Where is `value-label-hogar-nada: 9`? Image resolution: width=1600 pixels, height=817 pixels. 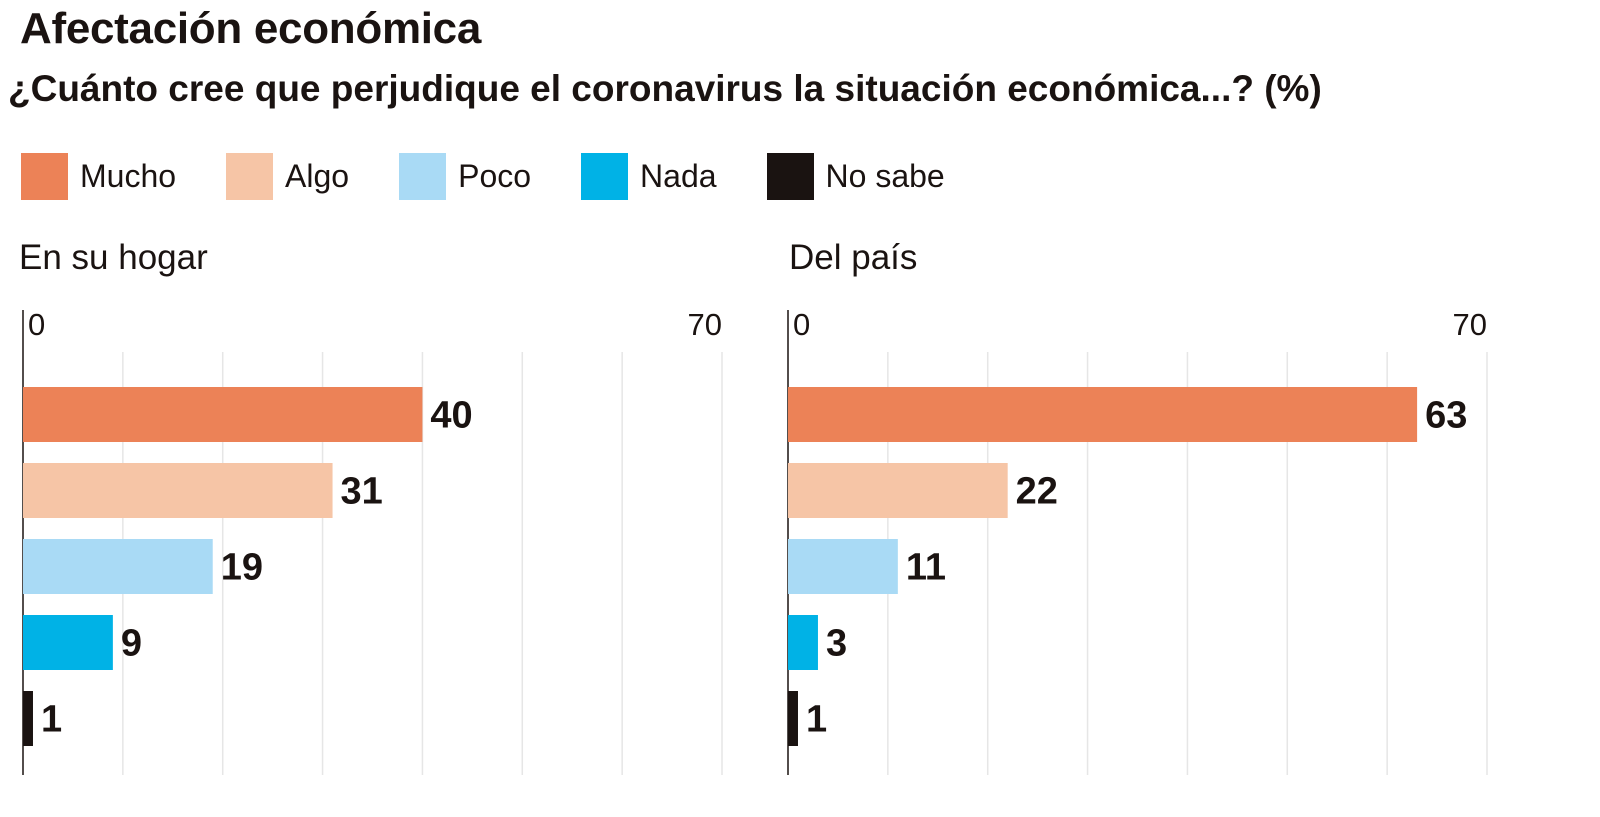
value-label-hogar-nada: 9 is located at coordinates (131, 644).